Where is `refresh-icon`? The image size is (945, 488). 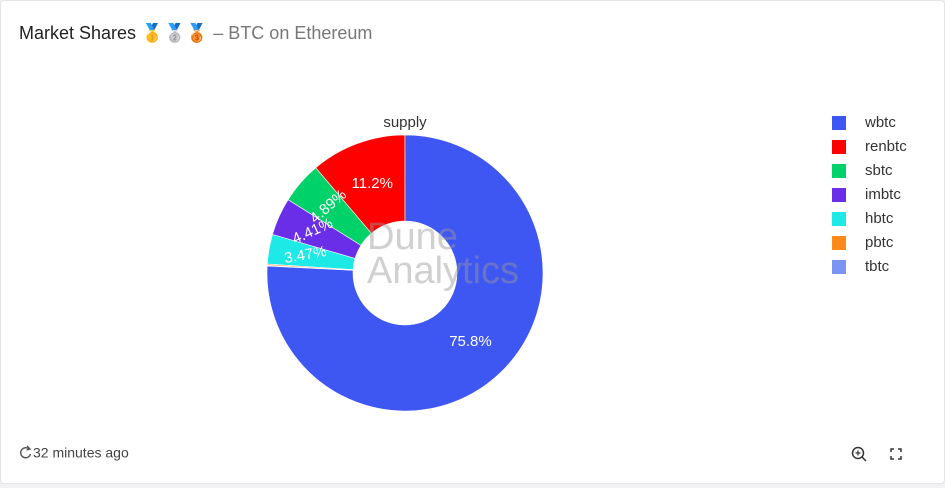
refresh-icon is located at coordinates (25, 452).